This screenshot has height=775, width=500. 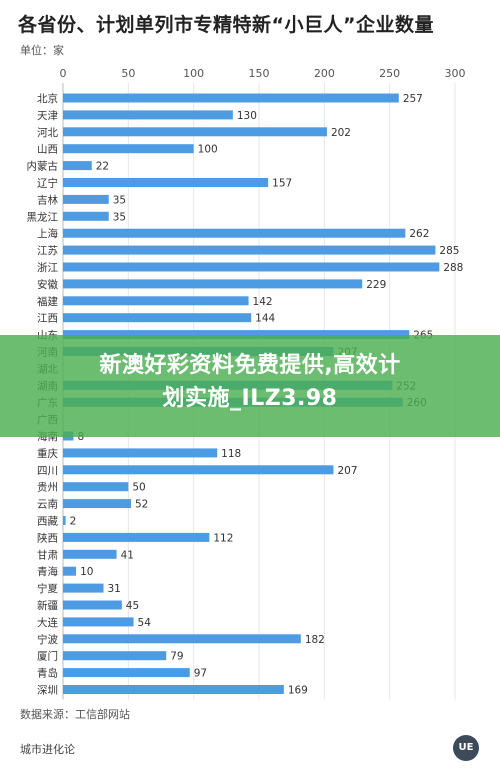 What do you see at coordinates (47, 691) in the screenshot?
I see `category-label: 深圳` at bounding box center [47, 691].